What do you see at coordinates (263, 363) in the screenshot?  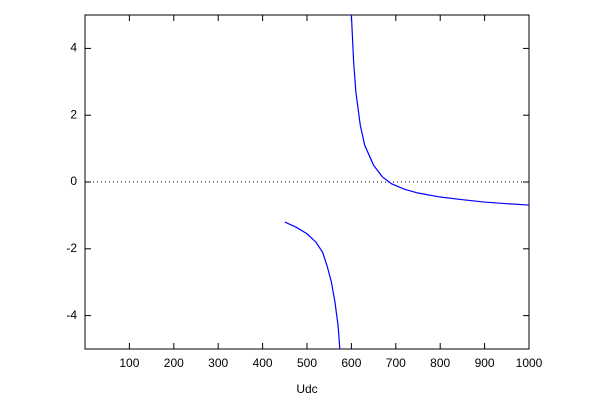 I see `x-tick-label: 400` at bounding box center [263, 363].